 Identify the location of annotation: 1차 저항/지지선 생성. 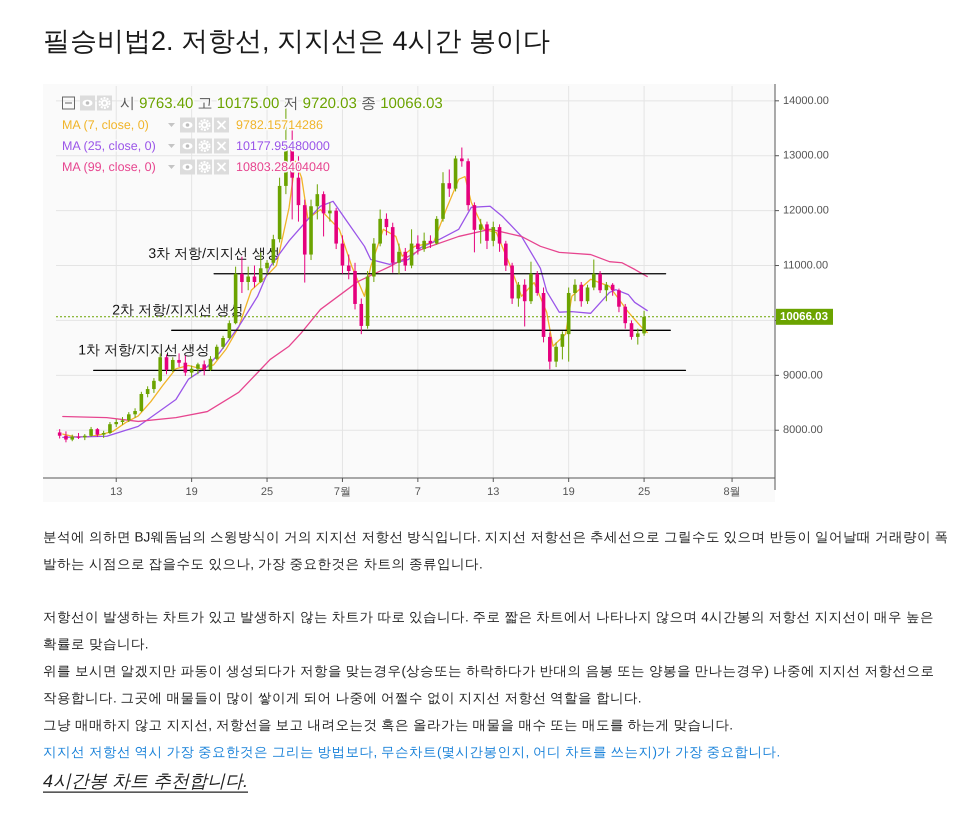
(144, 349).